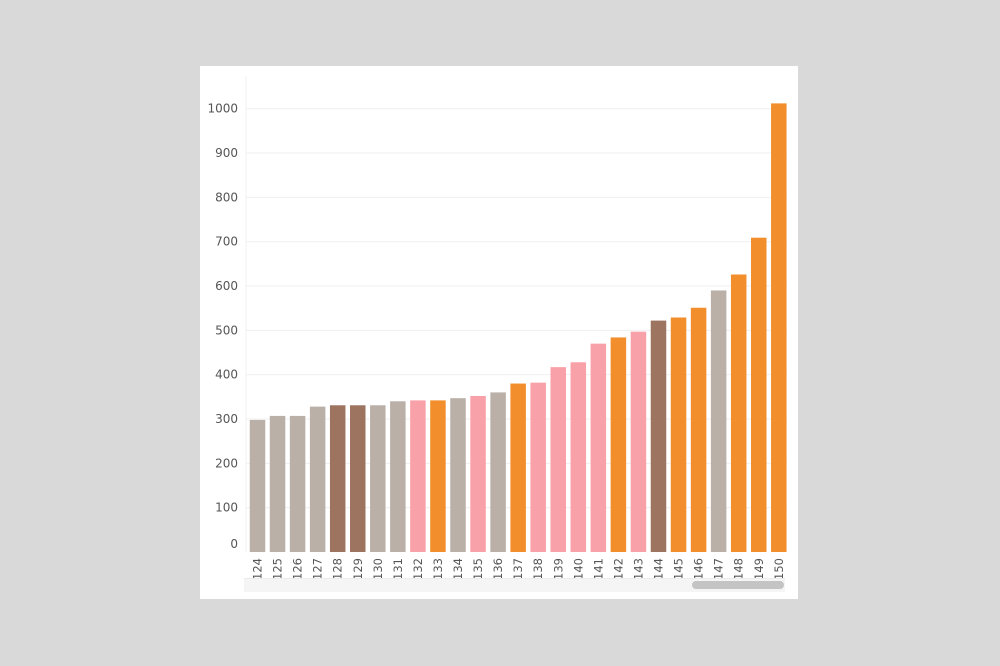  Describe the element at coordinates (226, 330) in the screenshot. I see `y-tick-label: 500` at that location.